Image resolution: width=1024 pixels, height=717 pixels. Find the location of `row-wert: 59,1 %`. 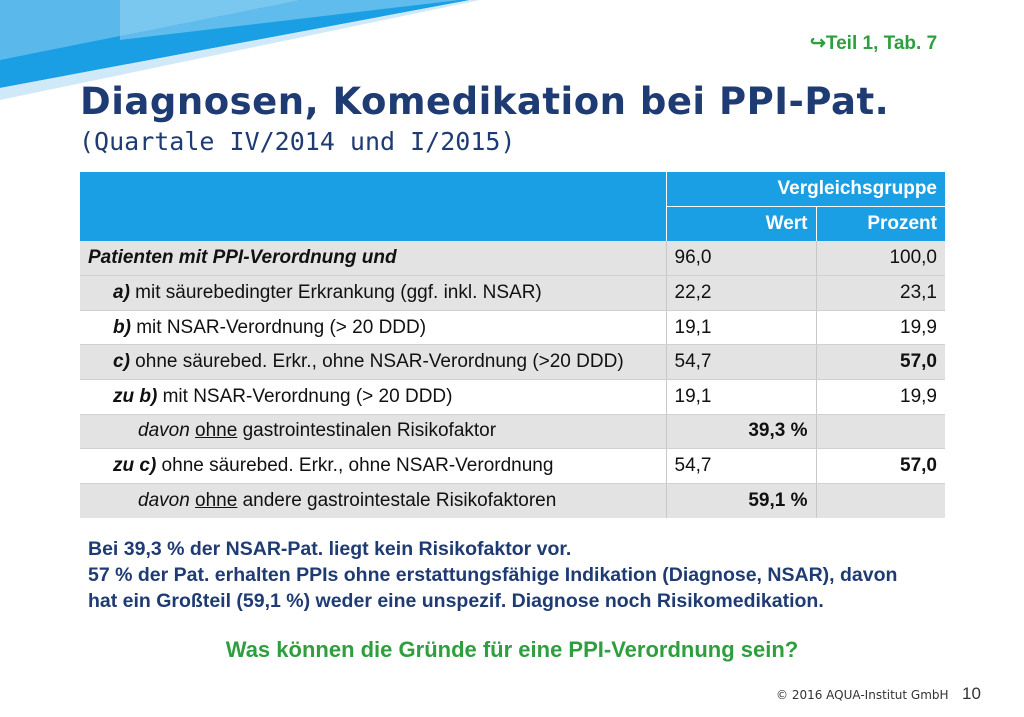

row-wert: 59,1 % is located at coordinates (740, 500).